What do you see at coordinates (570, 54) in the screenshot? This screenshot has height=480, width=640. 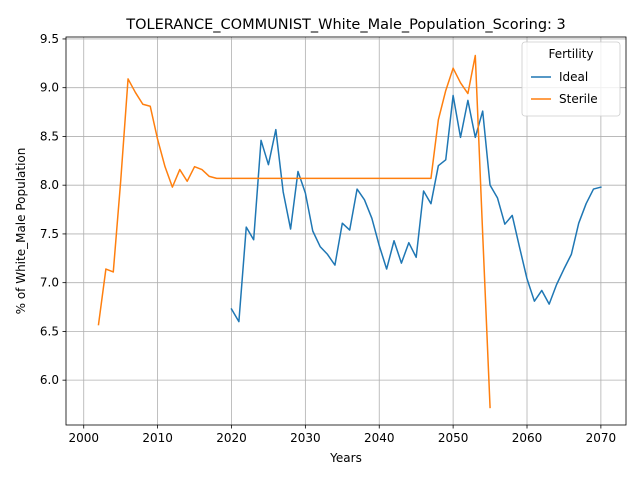 I see `legend-title: Fertility` at bounding box center [570, 54].